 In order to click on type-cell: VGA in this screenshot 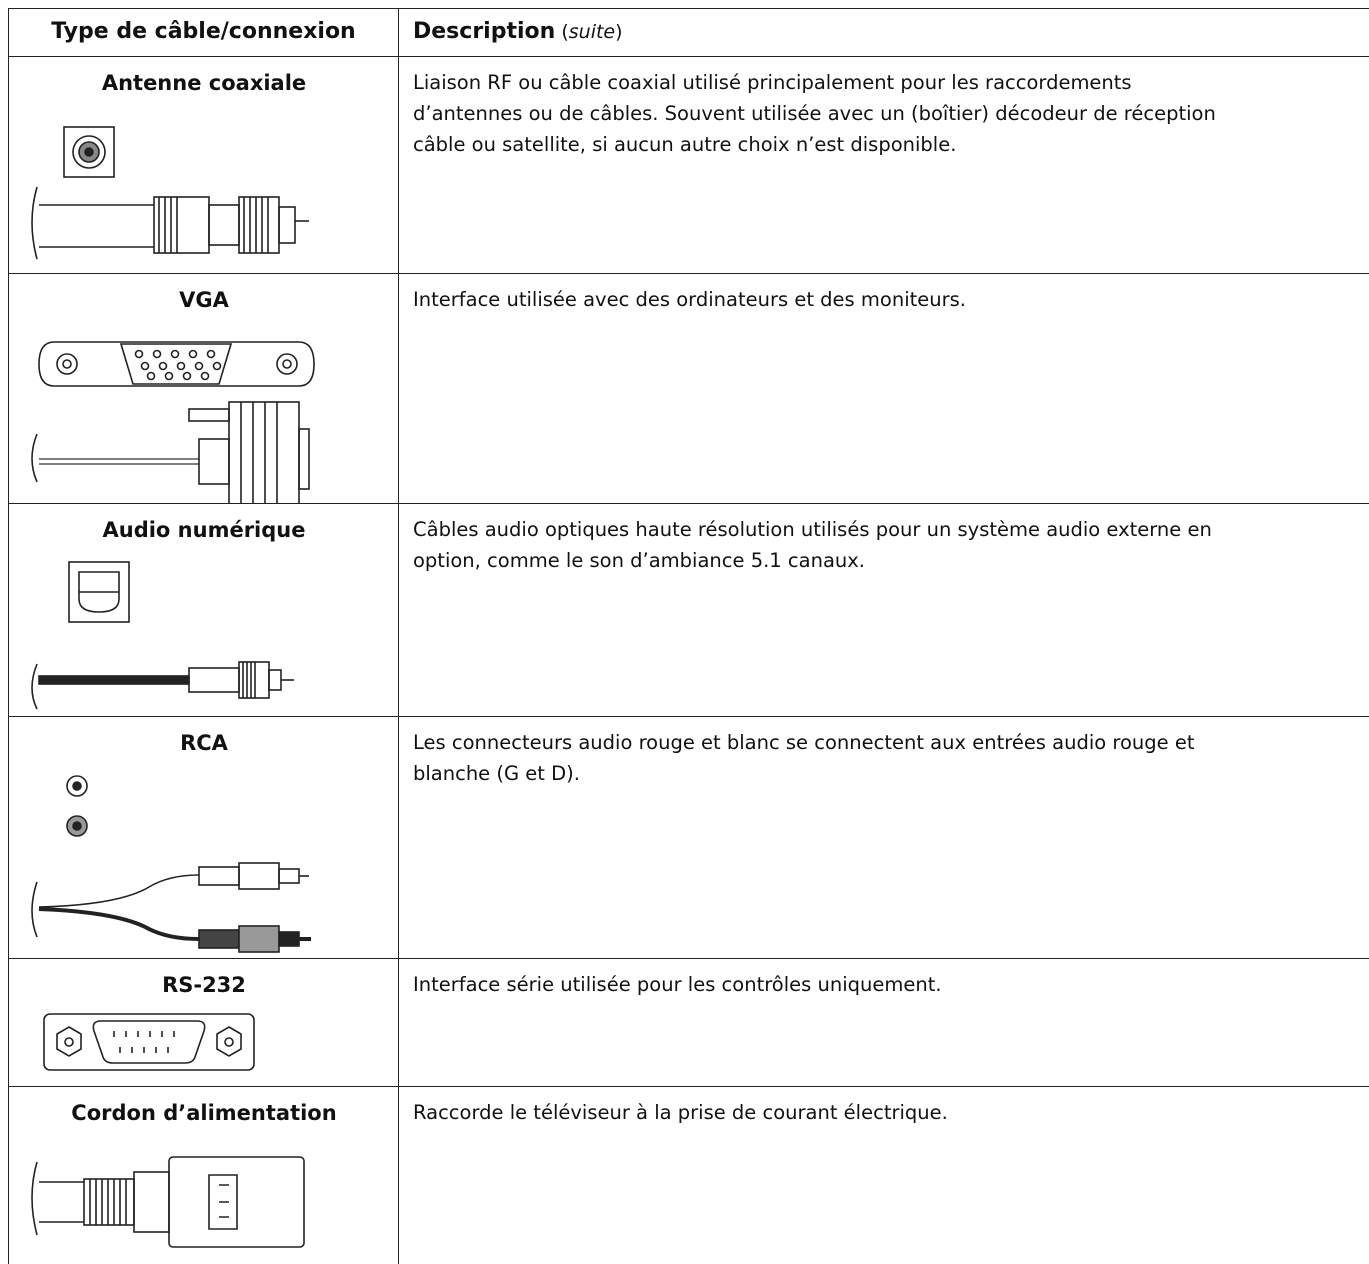, I will do `click(203, 388)`.